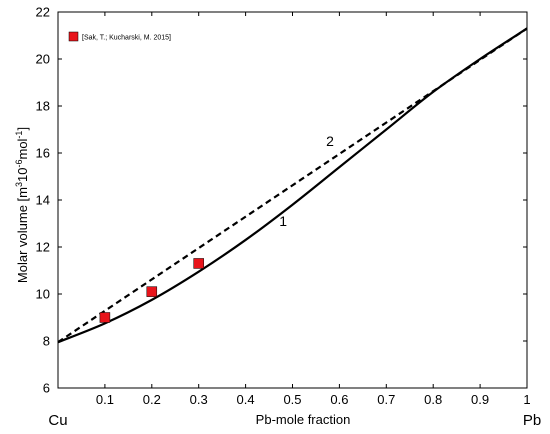 Image resolution: width=550 pixels, height=434 pixels. Describe the element at coordinates (433, 399) in the screenshot. I see `x-tick-label: 0.8` at that location.